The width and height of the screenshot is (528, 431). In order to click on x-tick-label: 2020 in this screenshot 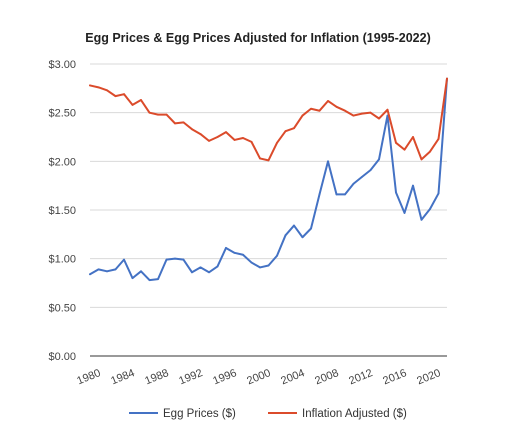, I will do `click(428, 377)`.